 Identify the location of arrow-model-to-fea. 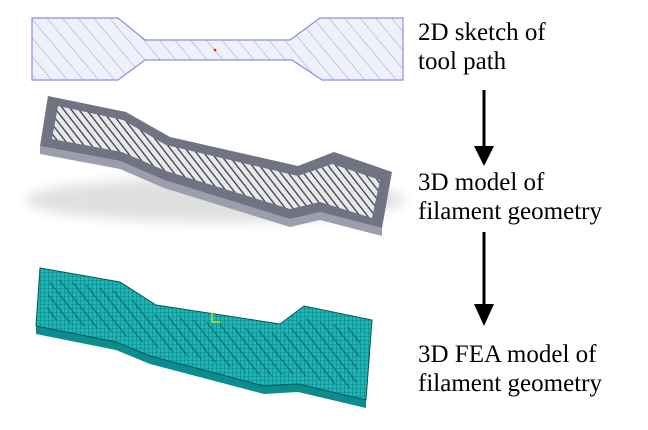
(484, 279).